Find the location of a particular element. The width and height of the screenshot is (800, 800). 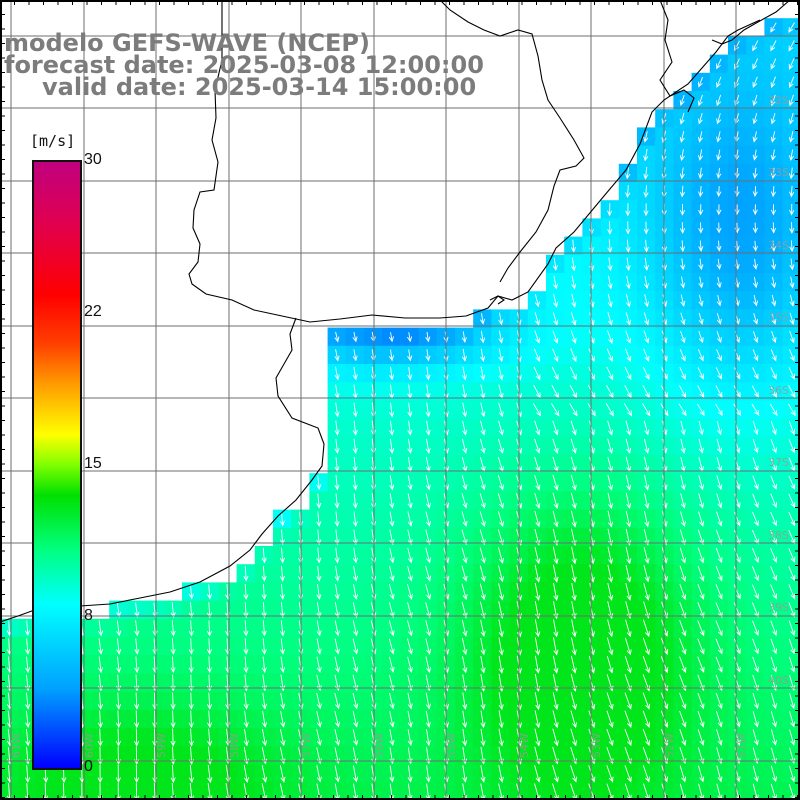

lat-label: 33S is located at coordinates (778, 172).